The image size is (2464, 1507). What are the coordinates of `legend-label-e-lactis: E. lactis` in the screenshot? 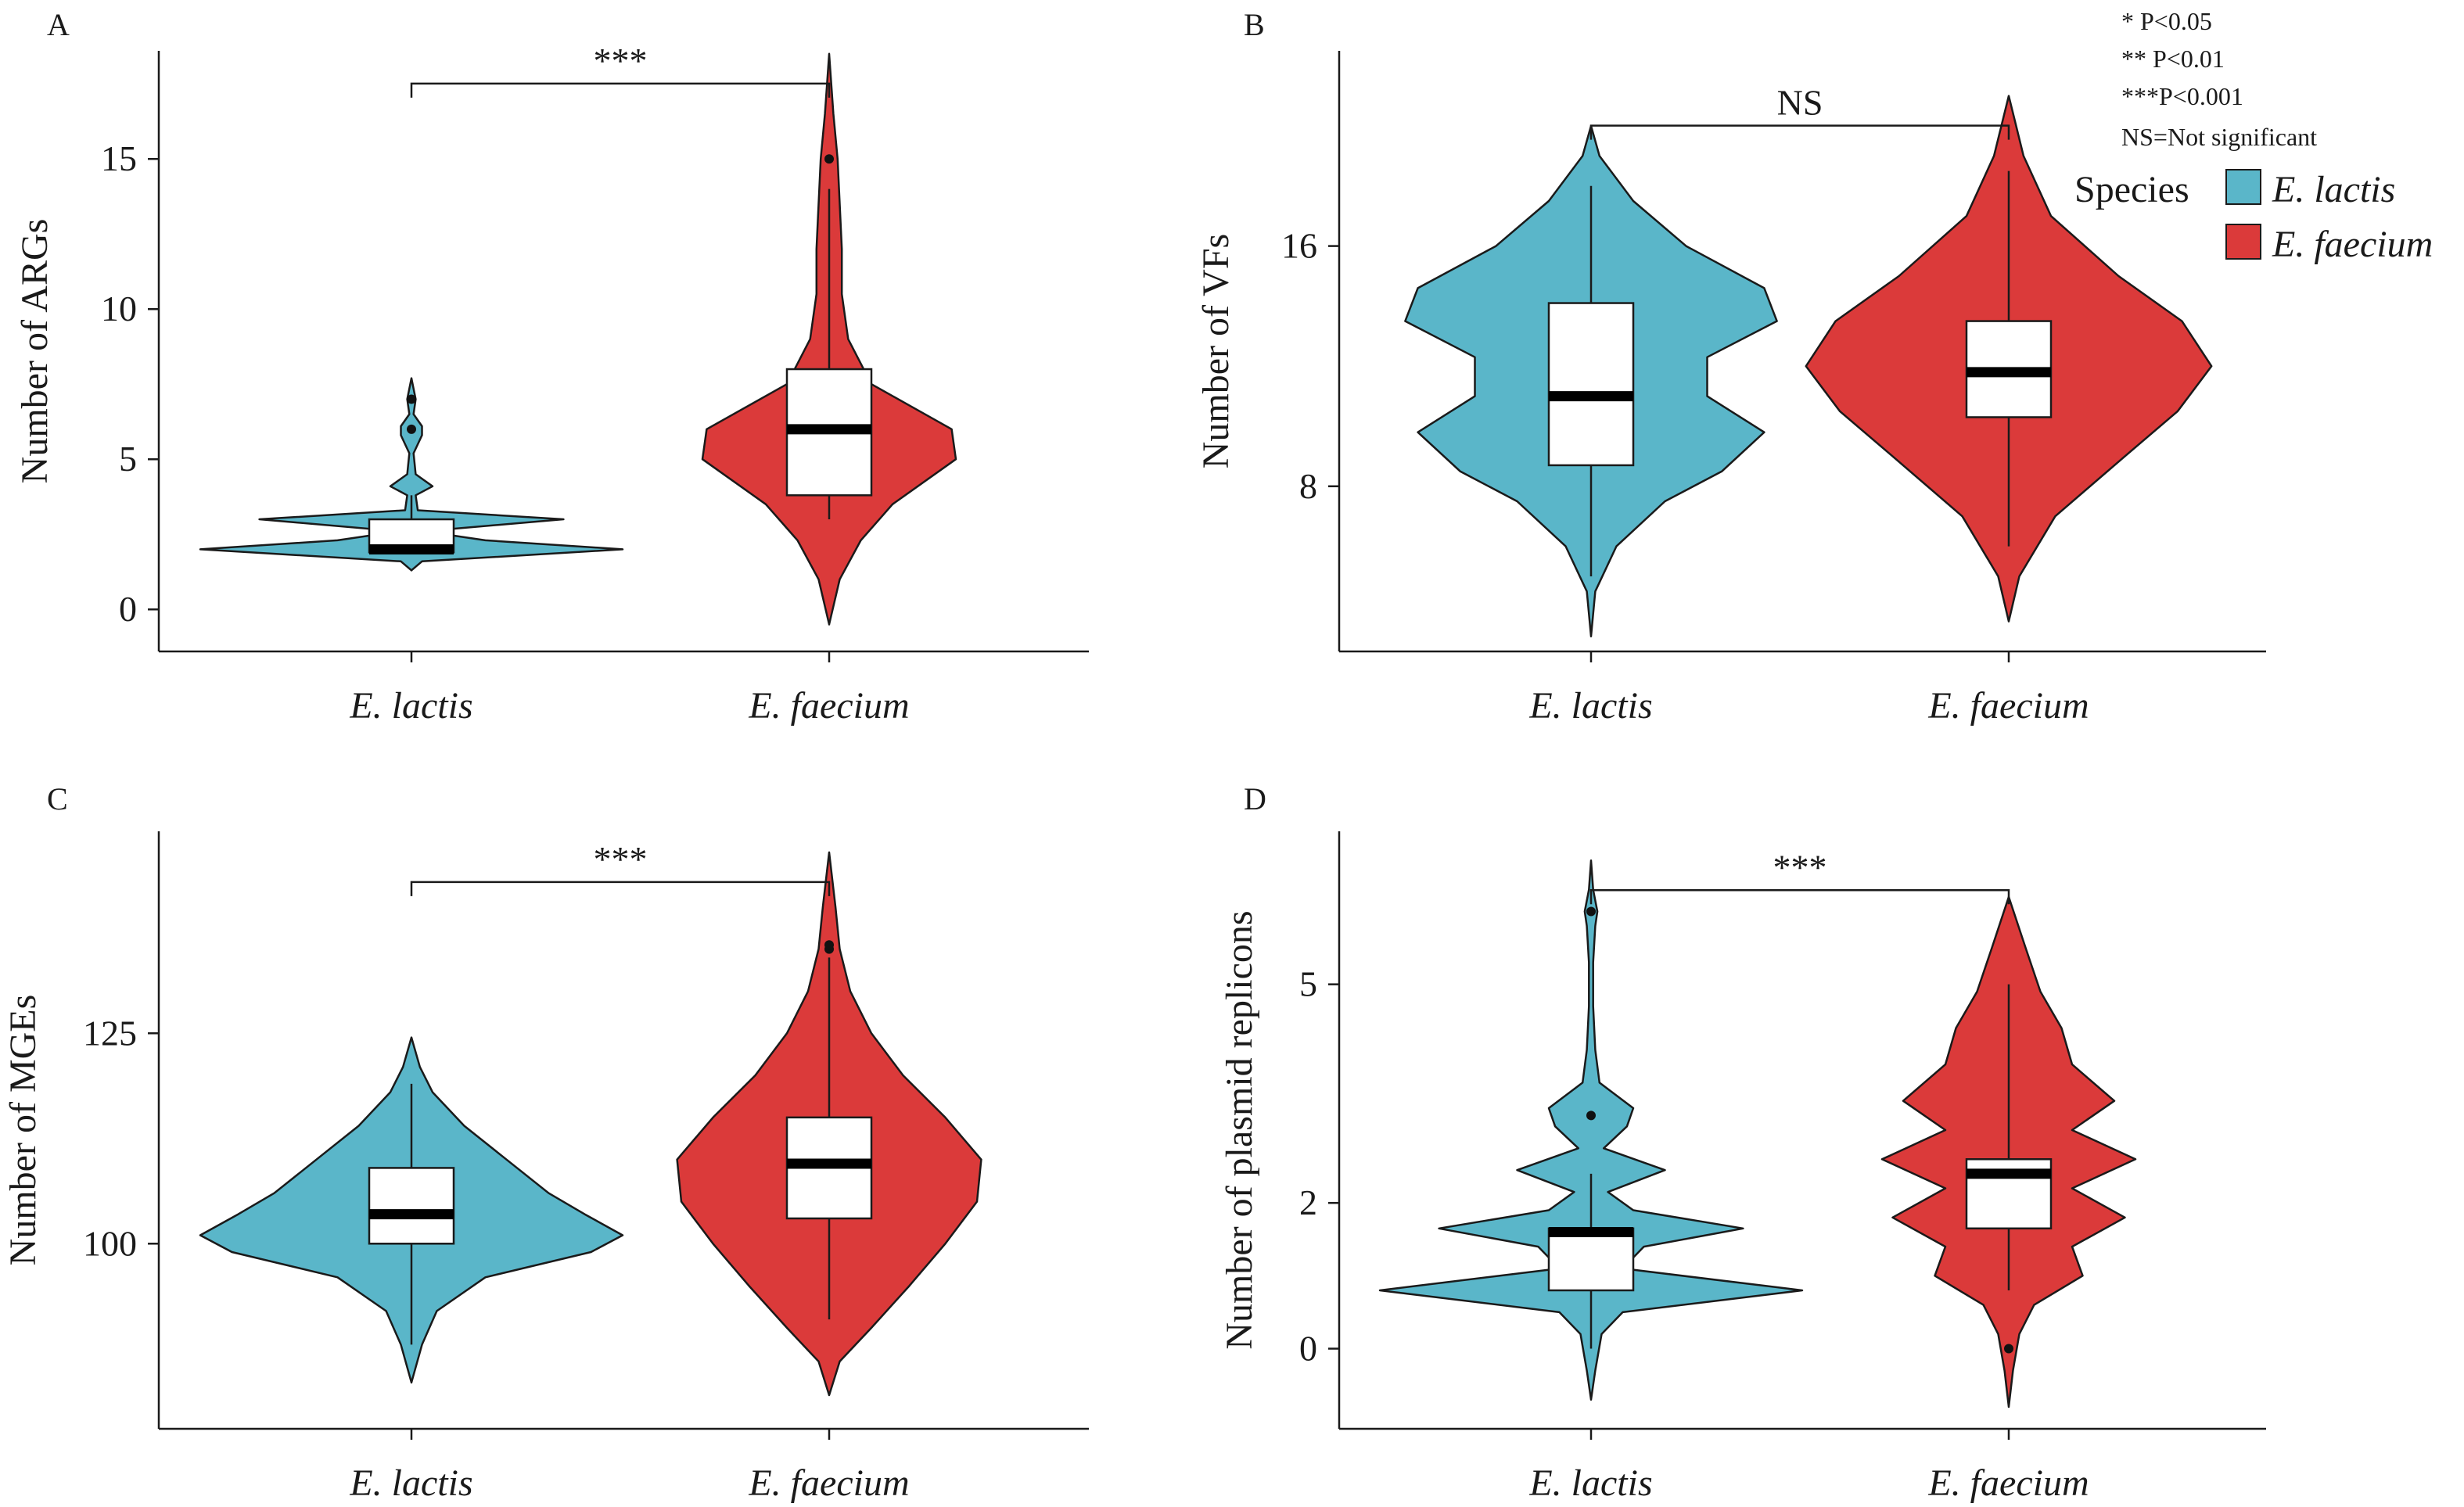 It's located at (2333, 189).